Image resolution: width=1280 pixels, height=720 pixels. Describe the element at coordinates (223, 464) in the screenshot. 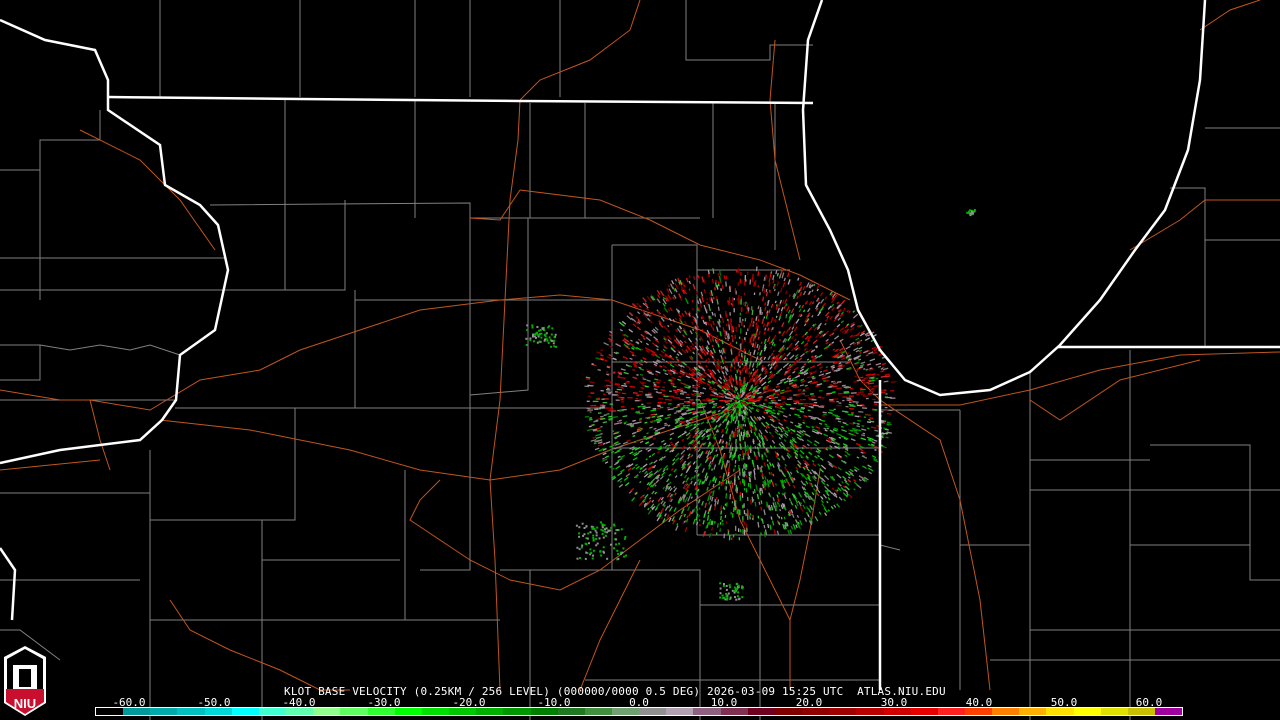

I see `county-border` at that location.